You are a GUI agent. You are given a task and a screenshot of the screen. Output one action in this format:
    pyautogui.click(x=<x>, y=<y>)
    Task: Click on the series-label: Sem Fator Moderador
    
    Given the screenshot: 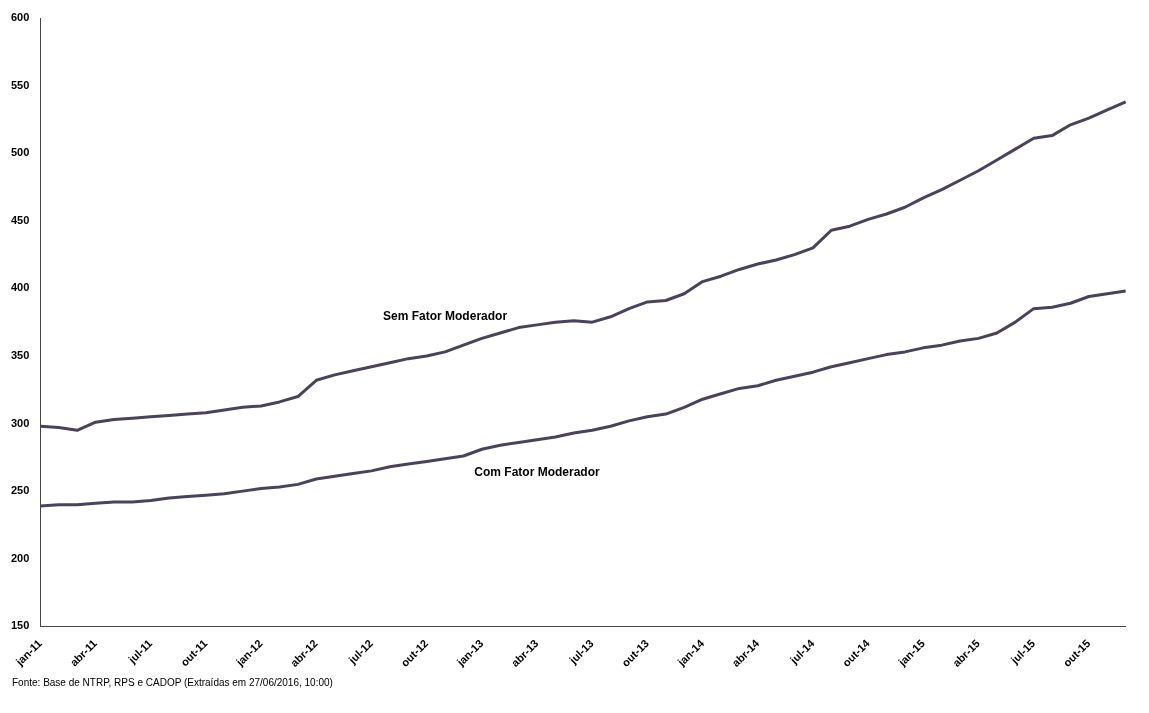 What is the action you would take?
    pyautogui.click(x=445, y=315)
    